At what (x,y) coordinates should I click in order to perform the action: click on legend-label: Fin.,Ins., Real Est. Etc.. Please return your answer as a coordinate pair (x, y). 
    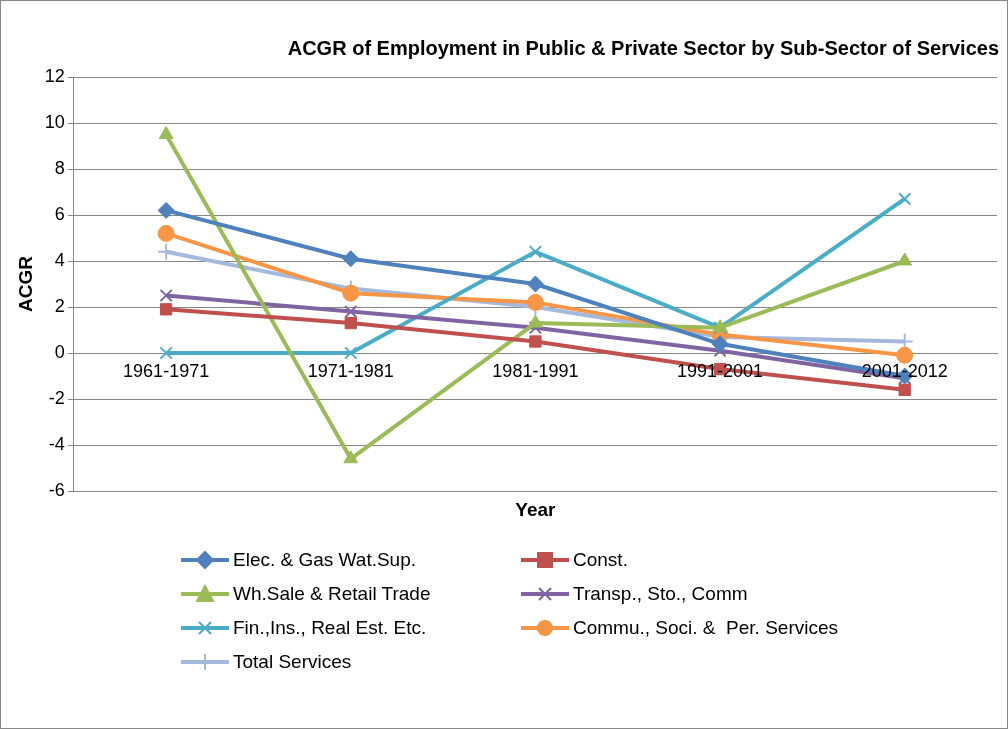
    Looking at the image, I should click on (330, 628).